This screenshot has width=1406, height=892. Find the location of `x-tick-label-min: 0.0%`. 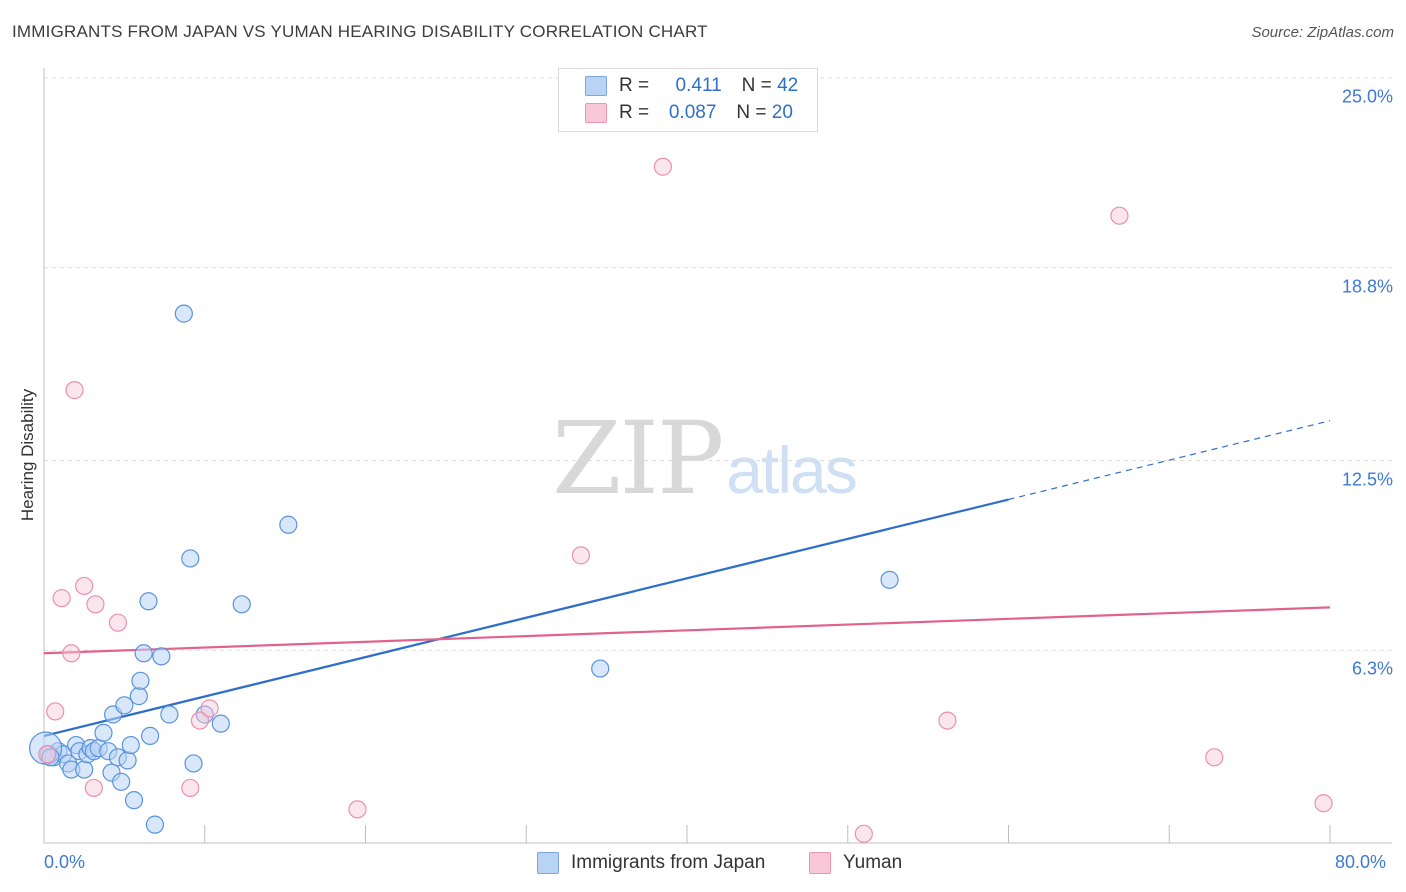

x-tick-label-min: 0.0% is located at coordinates (65, 862).